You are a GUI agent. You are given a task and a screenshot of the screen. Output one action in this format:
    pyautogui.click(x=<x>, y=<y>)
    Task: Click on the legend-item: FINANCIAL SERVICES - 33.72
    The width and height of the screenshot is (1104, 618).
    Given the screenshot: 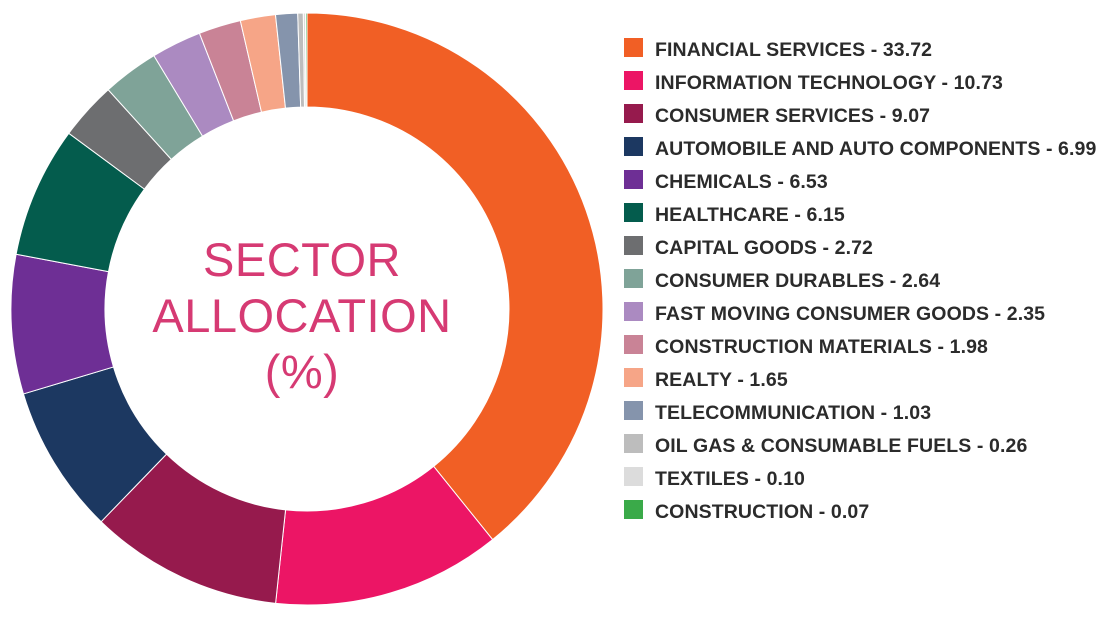 What is the action you would take?
    pyautogui.click(x=862, y=50)
    